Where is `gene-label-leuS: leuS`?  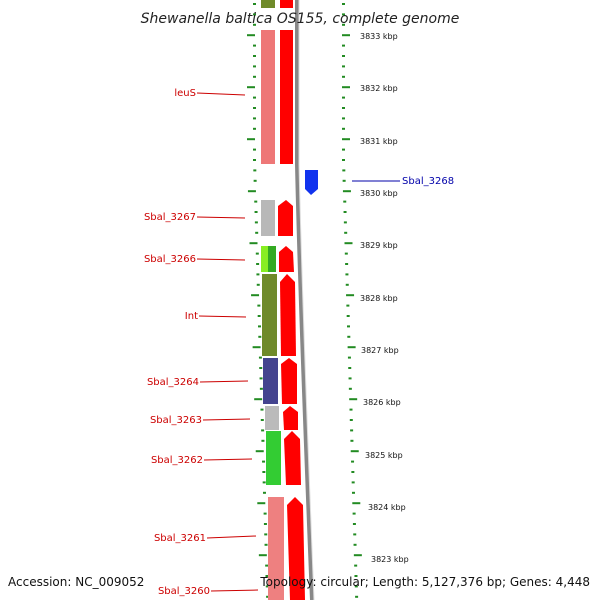
gene-label-leuS: leuS is located at coordinates (185, 93).